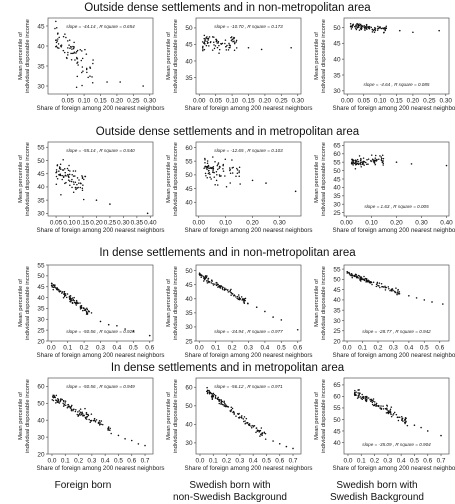  What do you see at coordinates (337, 44) in the screenshot?
I see `y-tick-label: 45` at bounding box center [337, 44].